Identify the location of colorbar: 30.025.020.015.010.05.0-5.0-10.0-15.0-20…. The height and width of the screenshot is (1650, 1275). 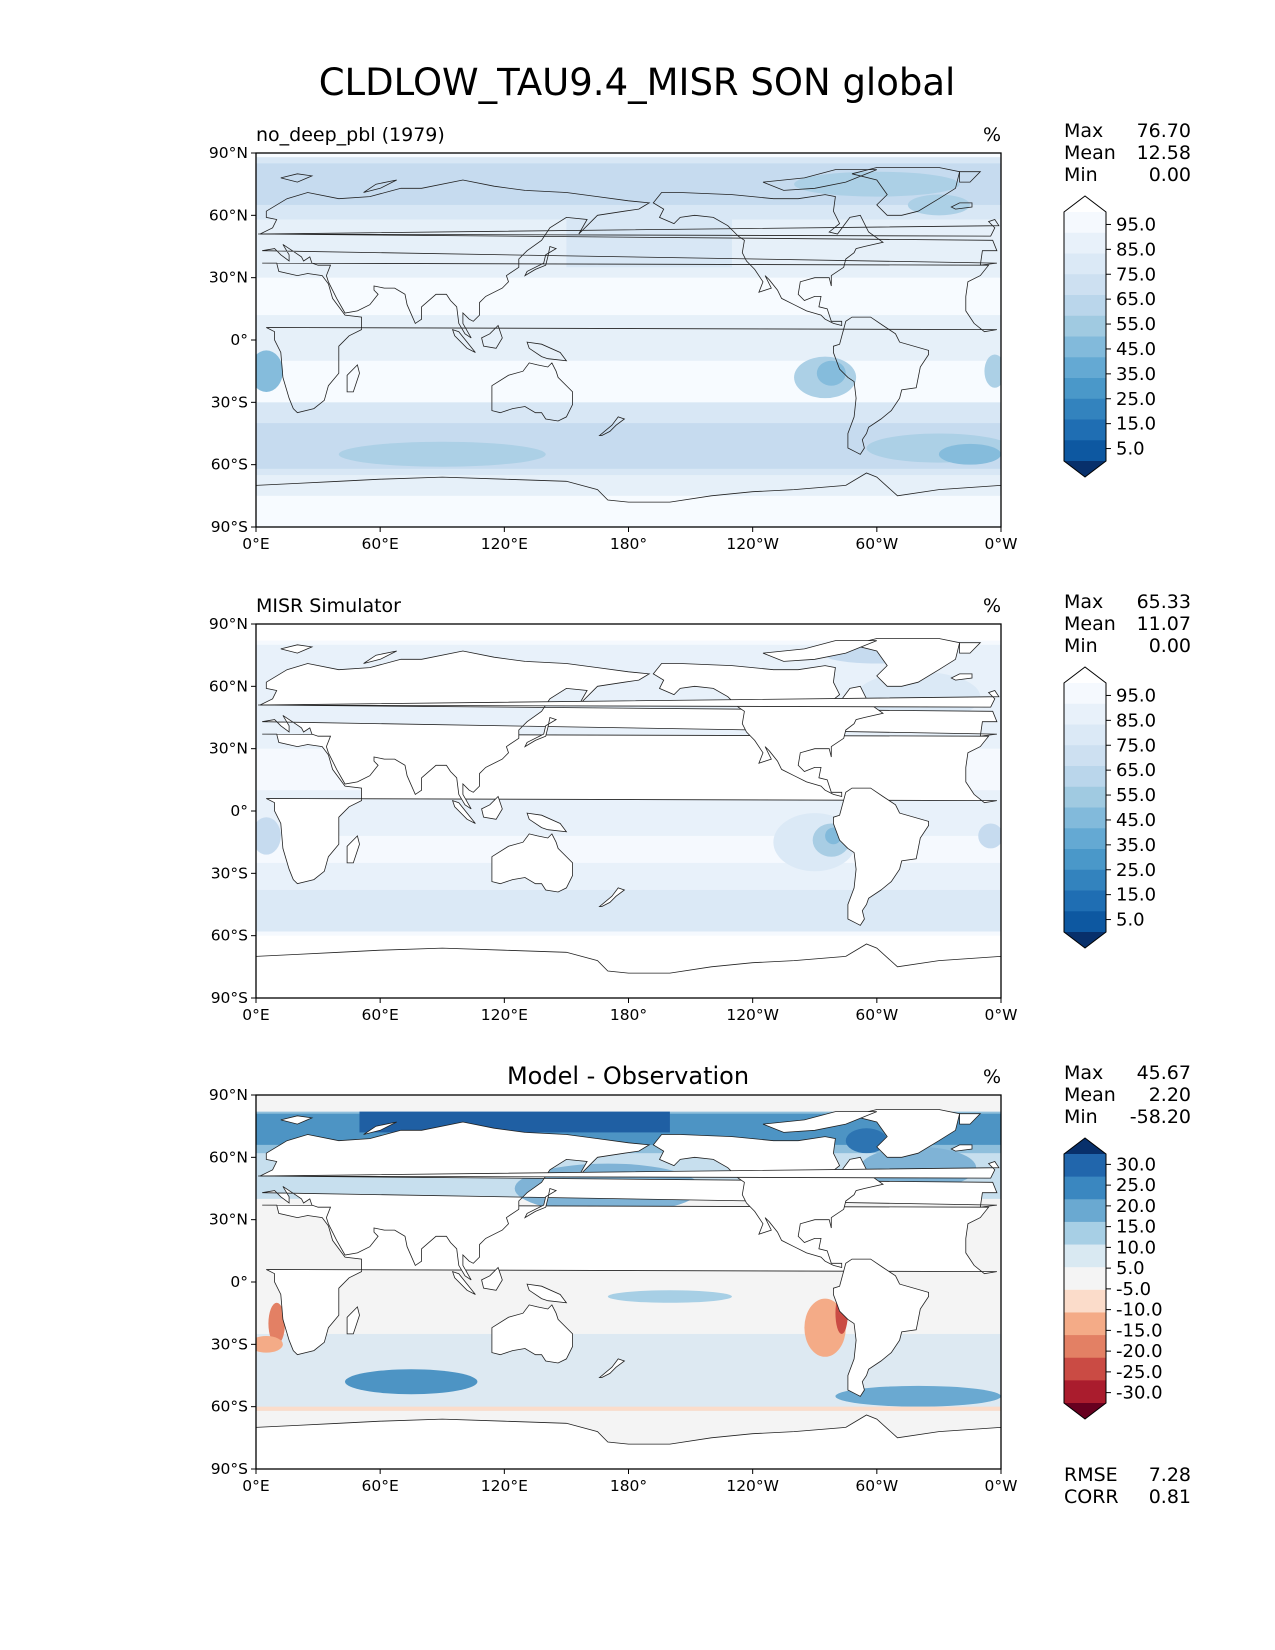
(1113, 1278).